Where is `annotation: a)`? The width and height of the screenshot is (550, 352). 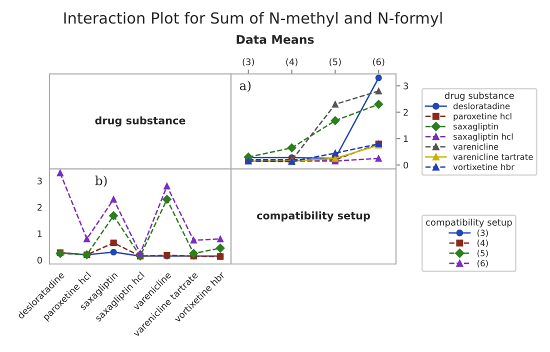 annotation: a) is located at coordinates (245, 86).